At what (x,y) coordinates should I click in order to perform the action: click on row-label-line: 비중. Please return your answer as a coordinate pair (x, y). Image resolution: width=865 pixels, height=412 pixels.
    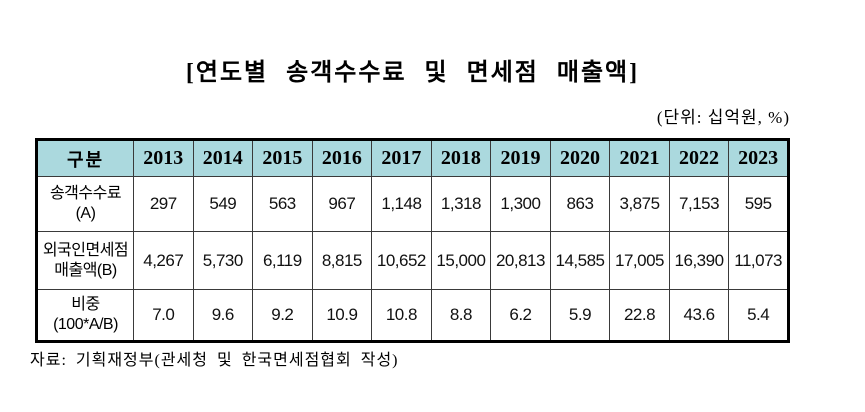
    Looking at the image, I should click on (85, 304).